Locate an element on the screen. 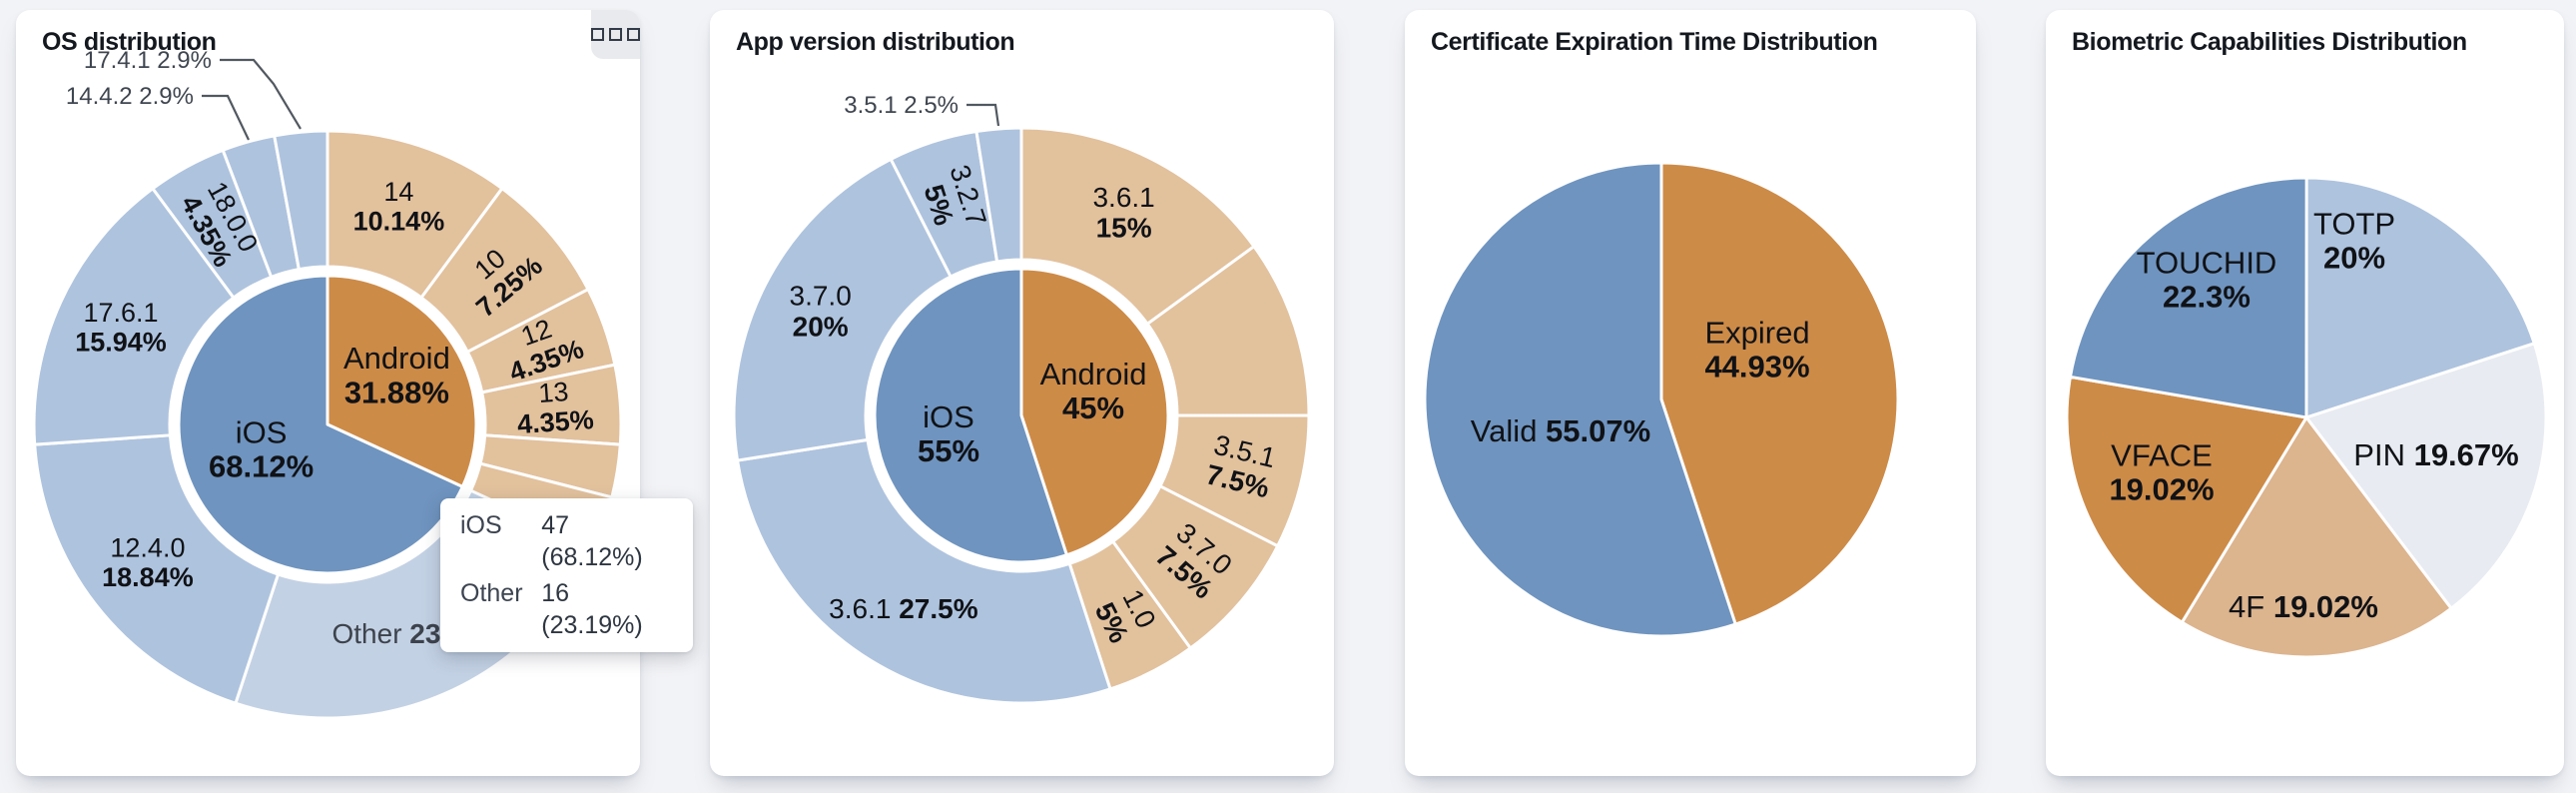 This screenshot has width=2576, height=793. slice-label: 3.6.115% is located at coordinates (1123, 213).